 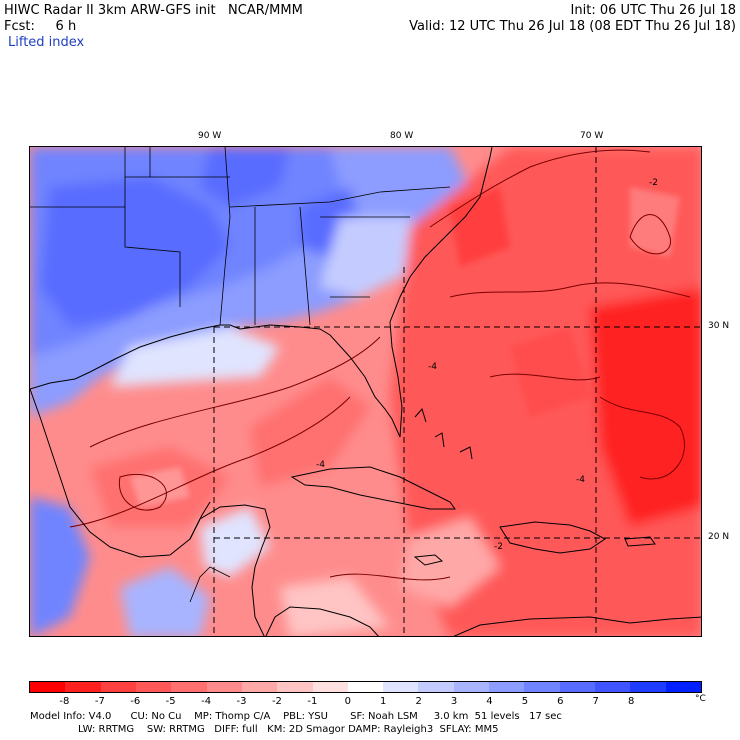 I want to click on lat-label-20n: 20 N, so click(x=719, y=537).